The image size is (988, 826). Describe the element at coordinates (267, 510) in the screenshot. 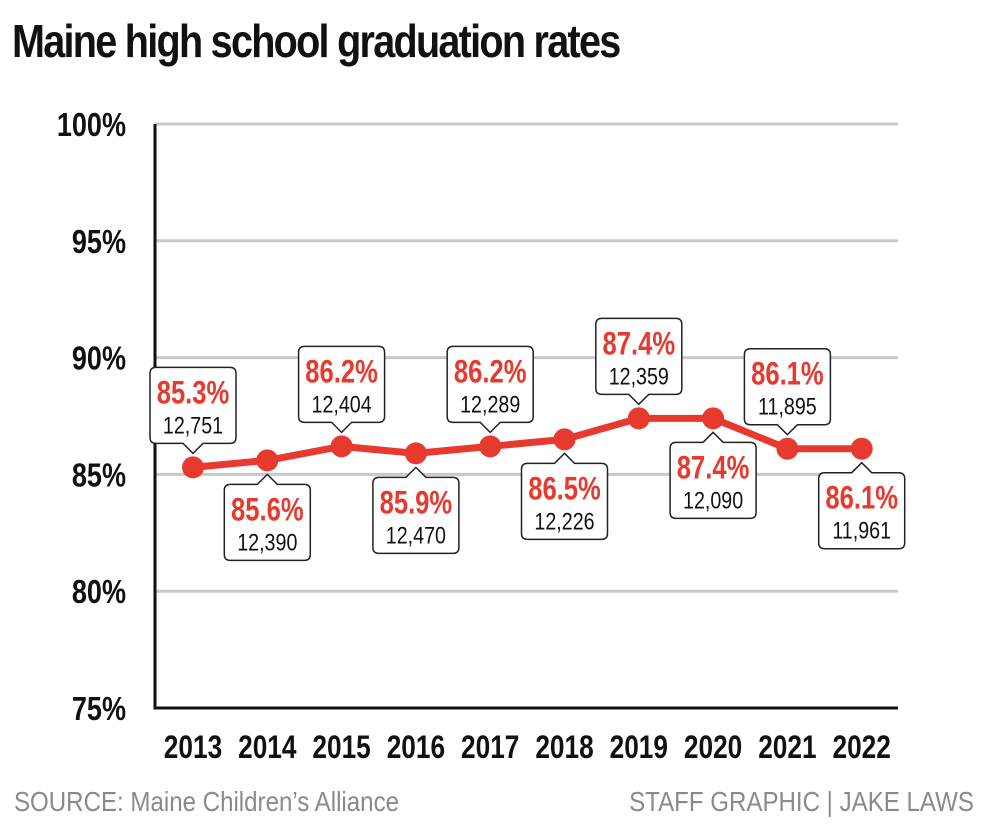

I see `data-label-rate: 85.6%` at that location.